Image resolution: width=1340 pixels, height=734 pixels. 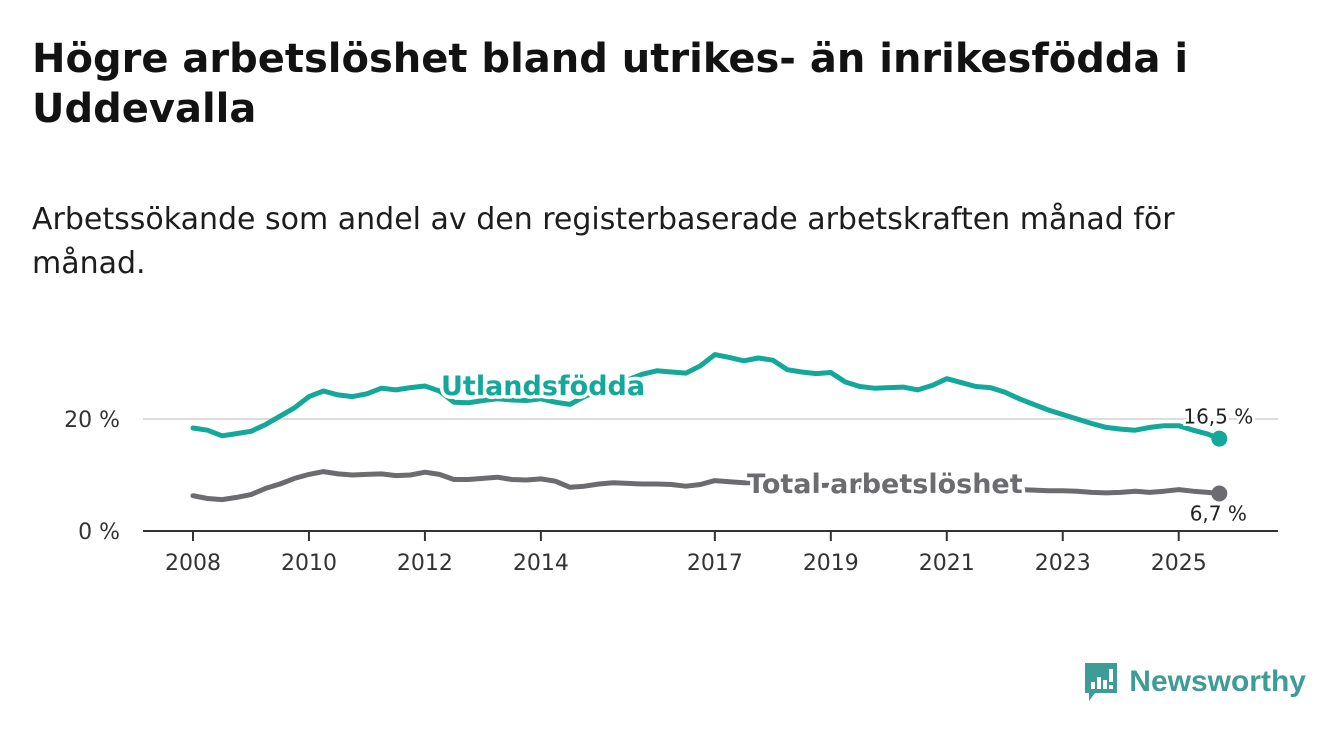 I want to click on end-marker-utlandsfodda, so click(x=1219, y=438).